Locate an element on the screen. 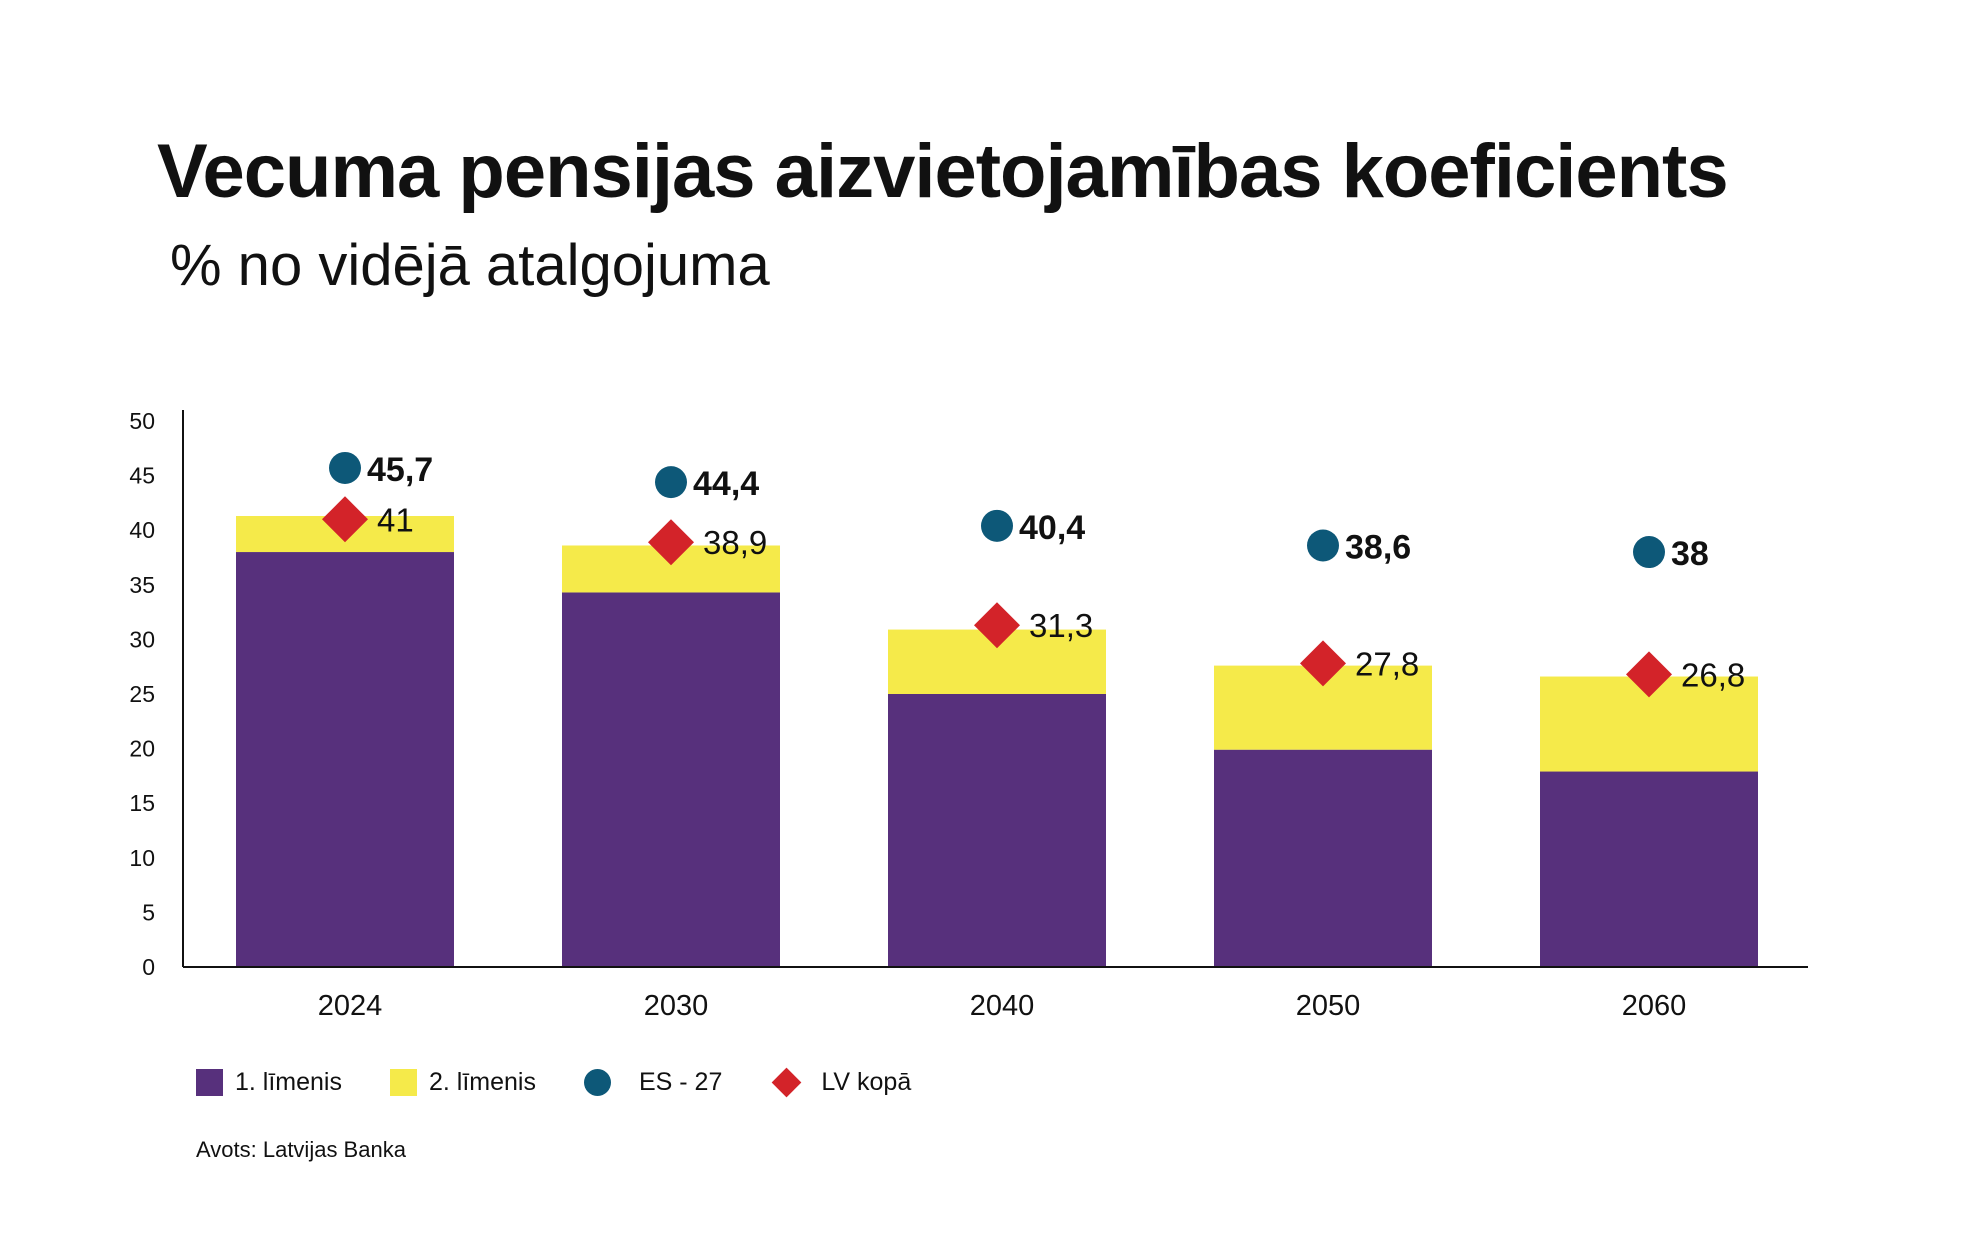 The height and width of the screenshot is (1259, 1964). legend-swatch-level2 is located at coordinates (403, 1082).